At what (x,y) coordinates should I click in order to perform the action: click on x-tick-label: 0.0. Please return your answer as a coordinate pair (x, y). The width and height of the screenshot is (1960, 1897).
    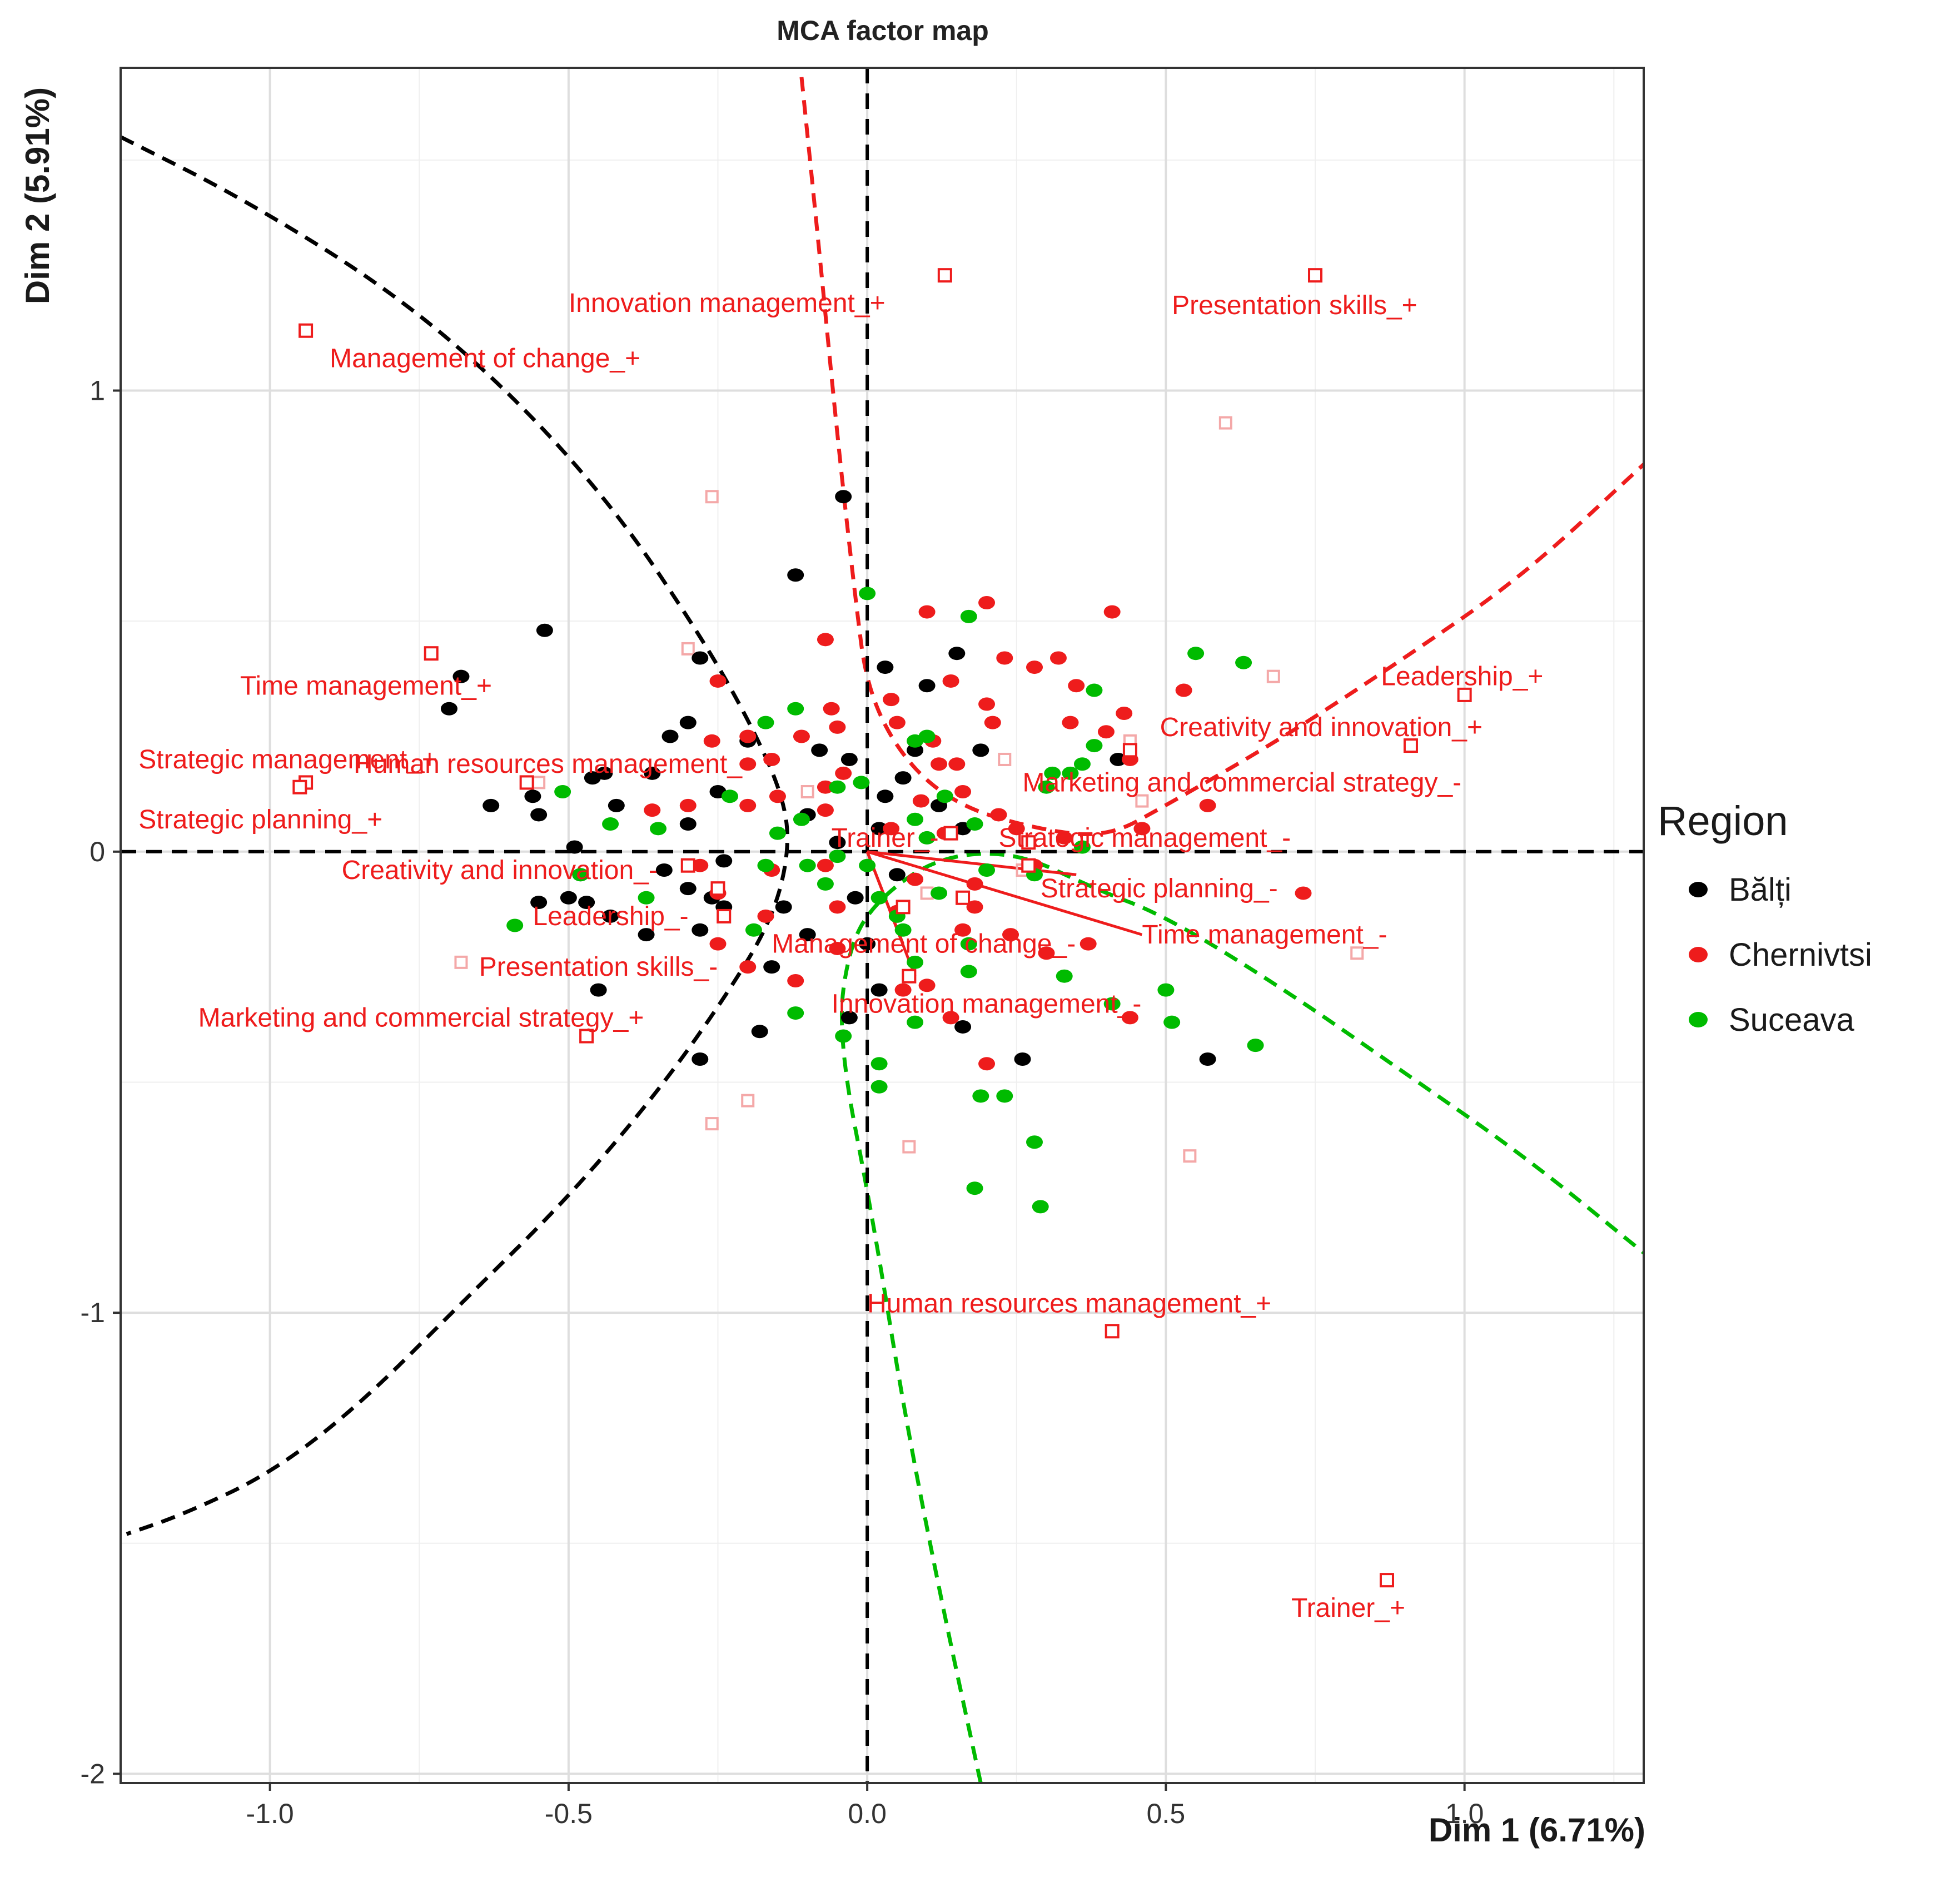
    Looking at the image, I should click on (867, 1813).